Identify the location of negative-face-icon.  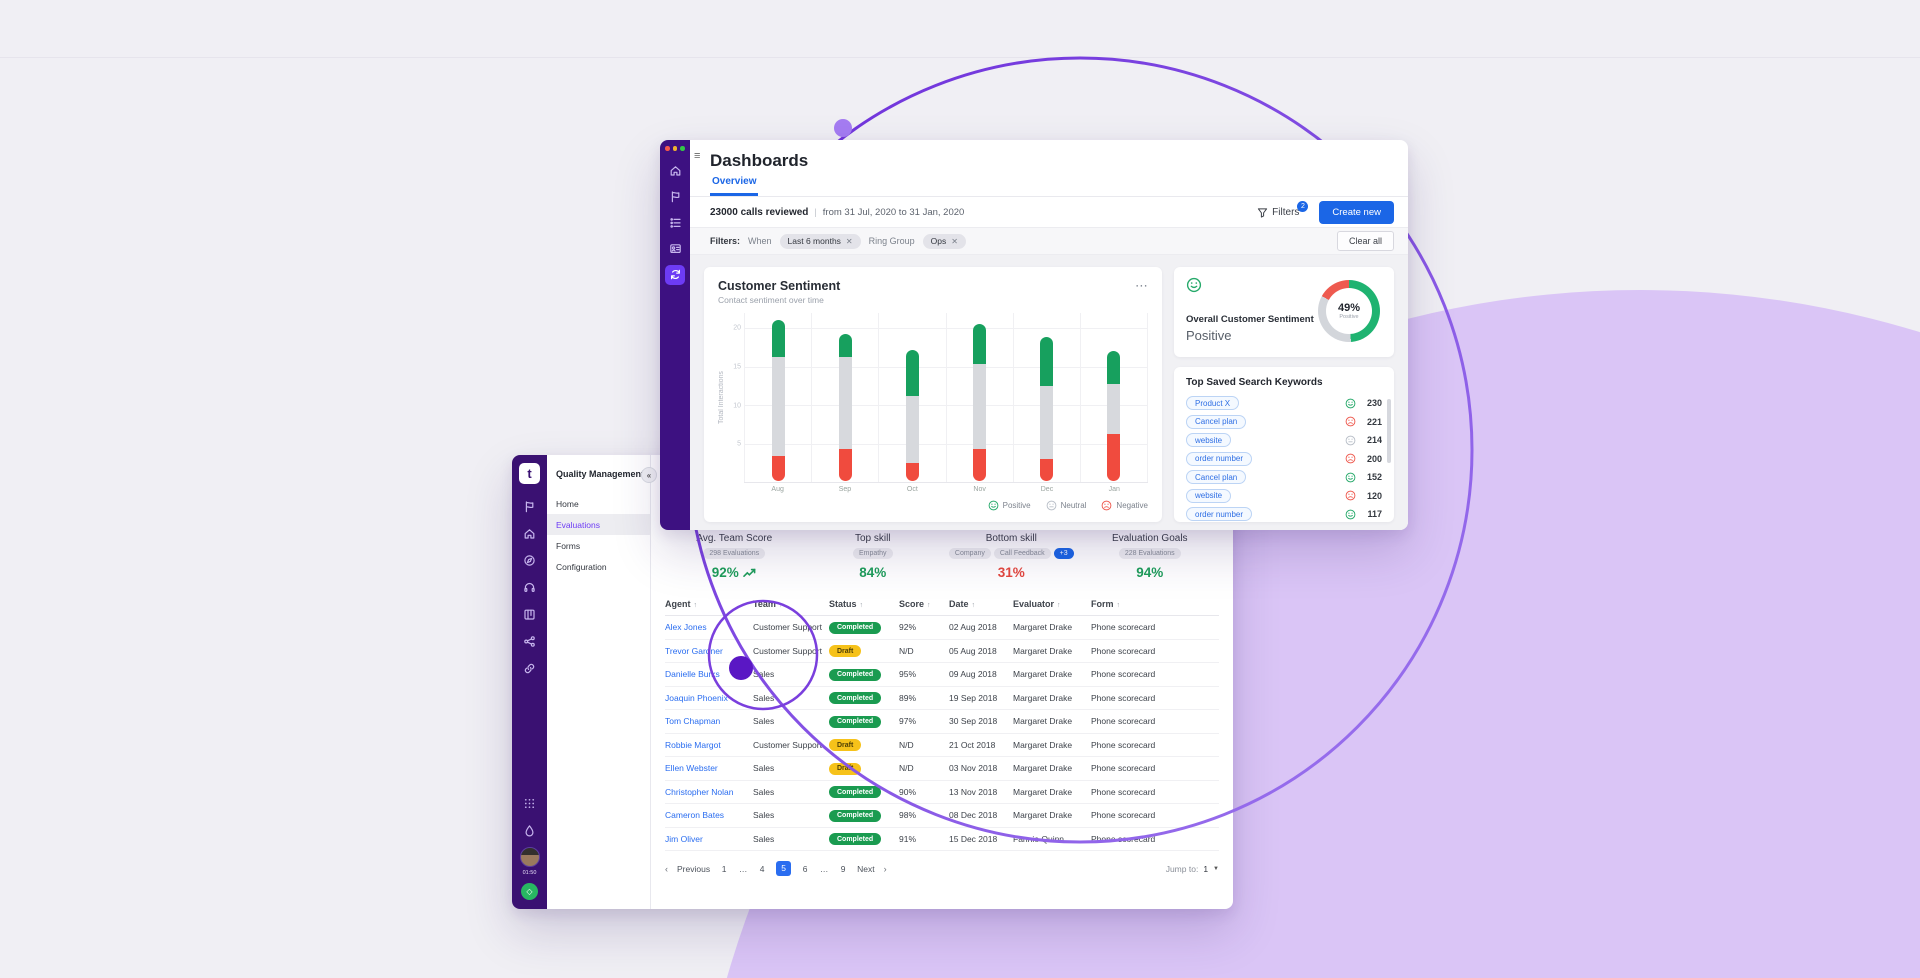
(1350, 458).